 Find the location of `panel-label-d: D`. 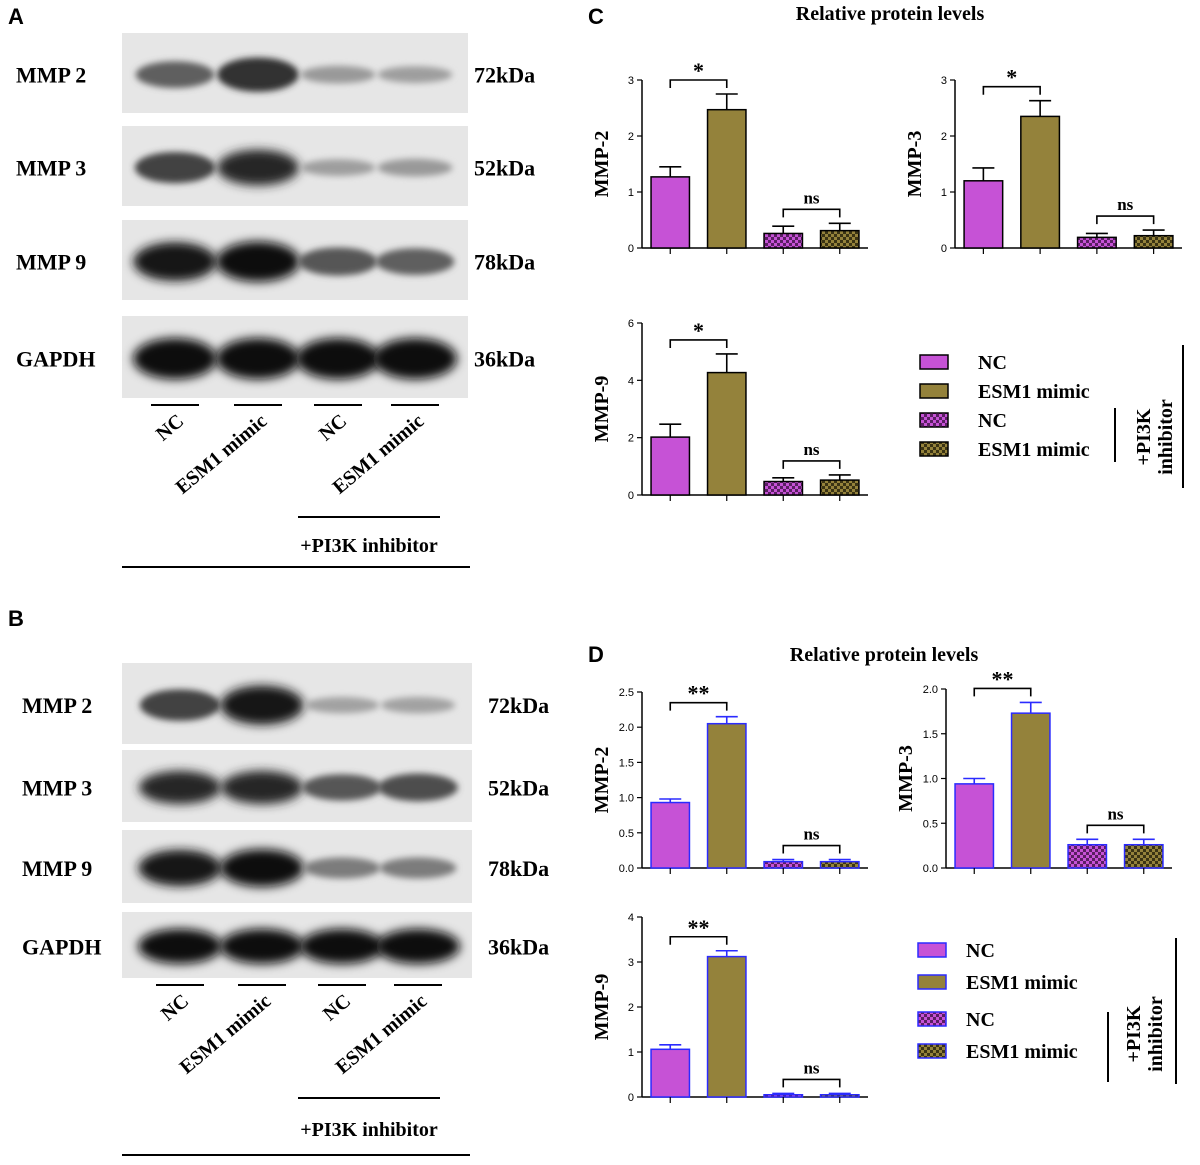

panel-label-d: D is located at coordinates (596, 654).